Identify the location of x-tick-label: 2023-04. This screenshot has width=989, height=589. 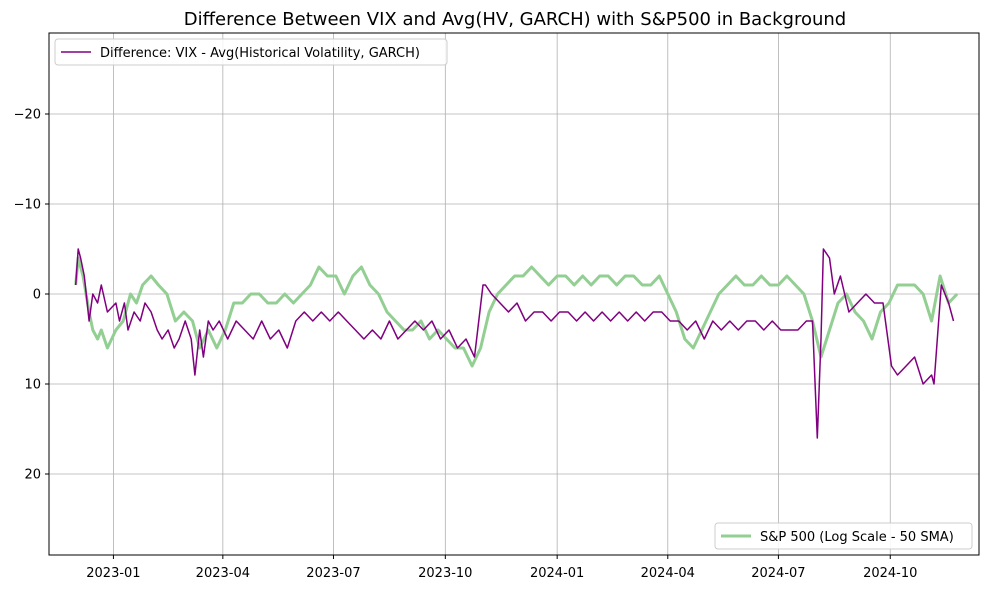
(223, 573).